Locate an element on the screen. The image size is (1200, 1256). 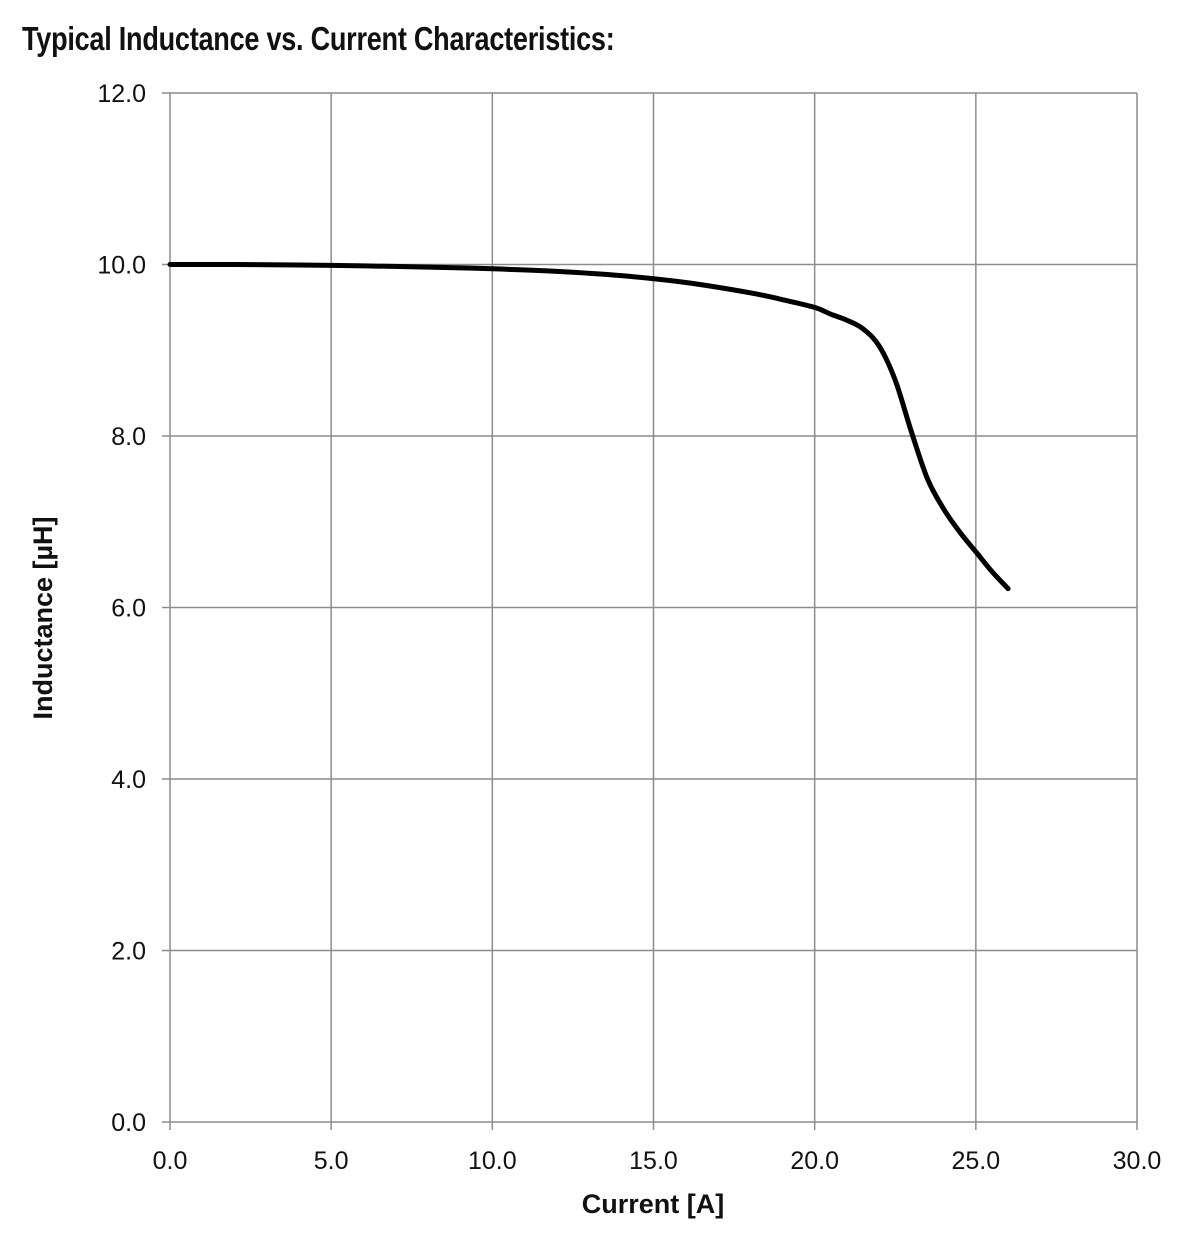
y-tick-label: 8.0 is located at coordinates (128, 437).